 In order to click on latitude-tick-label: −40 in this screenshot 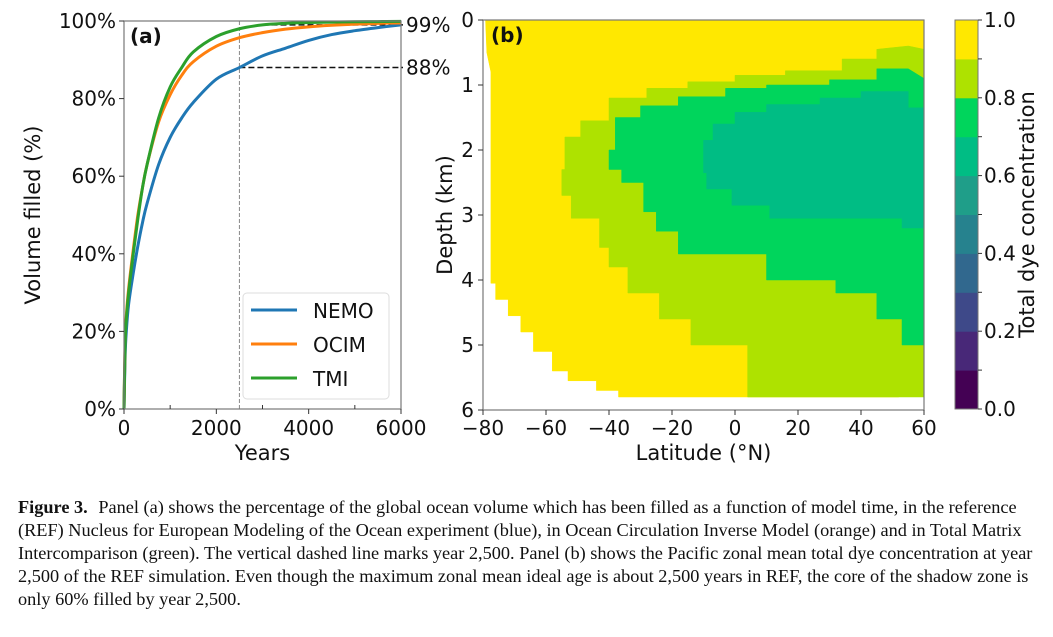, I will do `click(609, 428)`.